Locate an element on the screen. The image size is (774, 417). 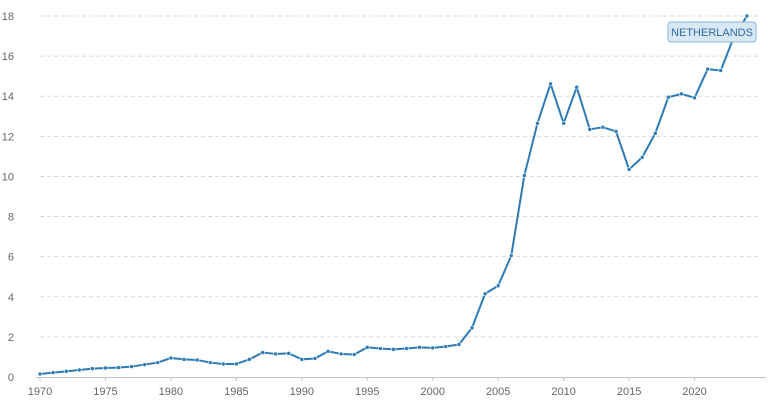
y-tick-label: 12 is located at coordinates (8, 137).